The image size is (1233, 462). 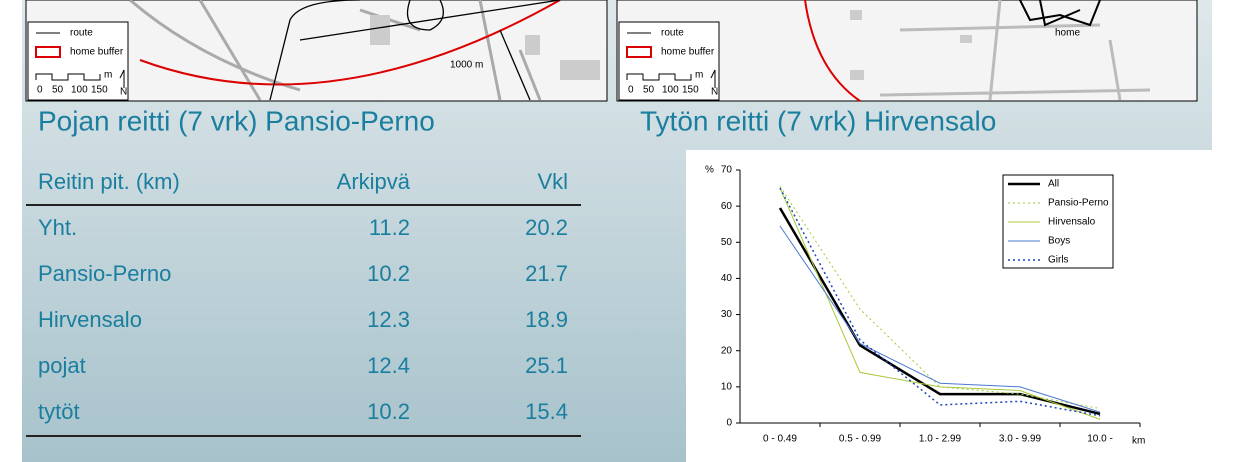 I want to click on y-tick-label: 10, so click(x=727, y=386).